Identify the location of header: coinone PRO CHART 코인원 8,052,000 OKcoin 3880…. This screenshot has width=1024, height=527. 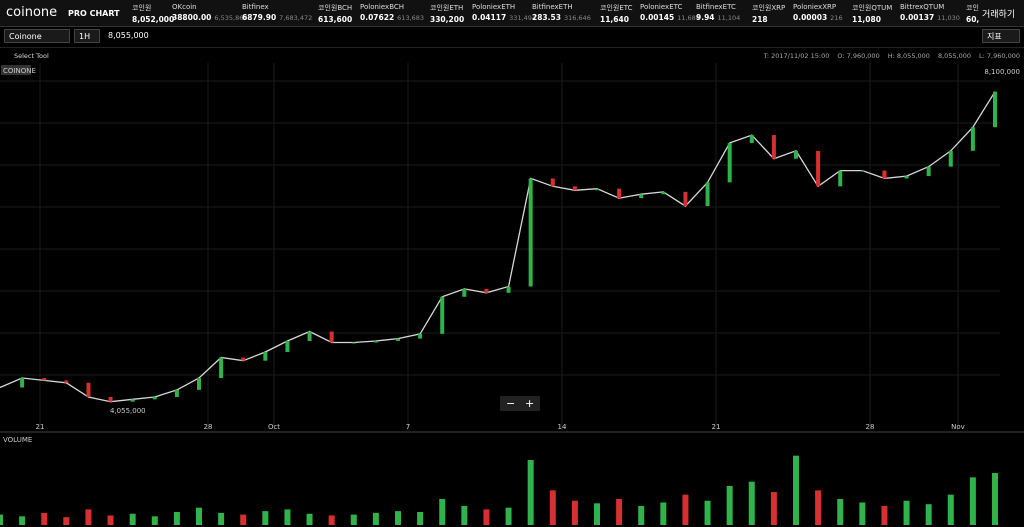
(512, 13).